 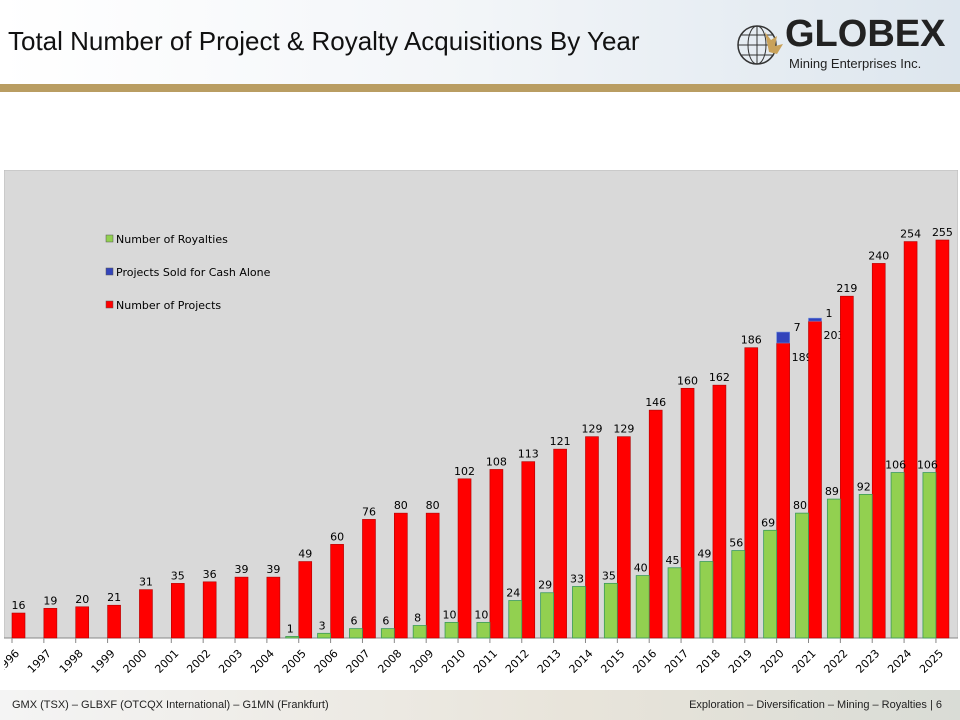 What do you see at coordinates (800, 505) in the screenshot?
I see `data-label-royalties: 80` at bounding box center [800, 505].